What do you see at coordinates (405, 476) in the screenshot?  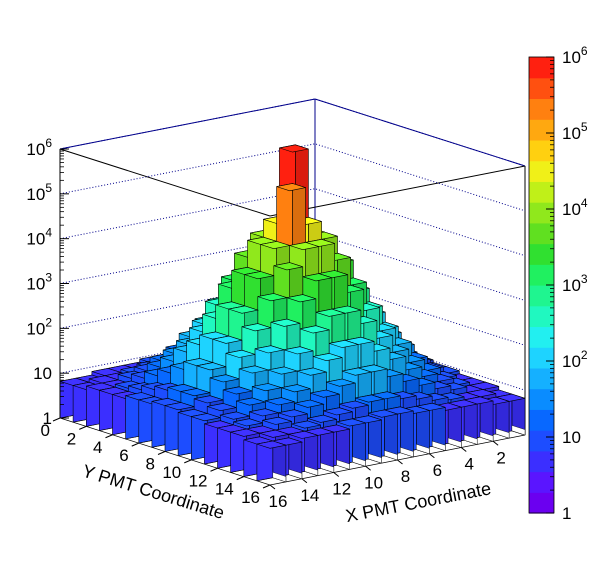 I see `x-tick-label: 8` at bounding box center [405, 476].